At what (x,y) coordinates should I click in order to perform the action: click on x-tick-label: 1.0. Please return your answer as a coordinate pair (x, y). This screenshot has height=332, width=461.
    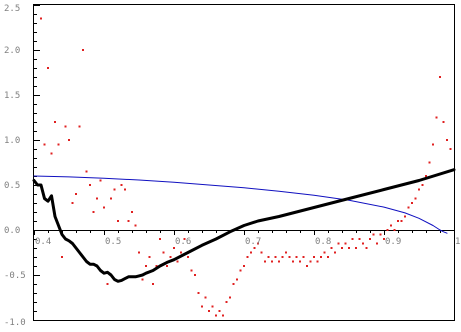
    Looking at the image, I should click on (458, 242).